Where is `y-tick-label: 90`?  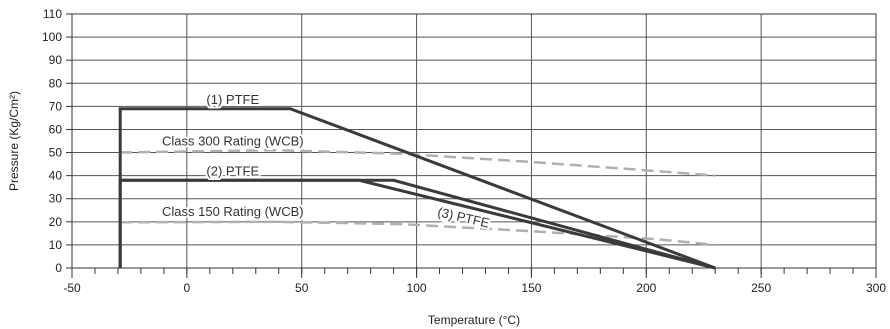
y-tick-label: 90 is located at coordinates (56, 60).